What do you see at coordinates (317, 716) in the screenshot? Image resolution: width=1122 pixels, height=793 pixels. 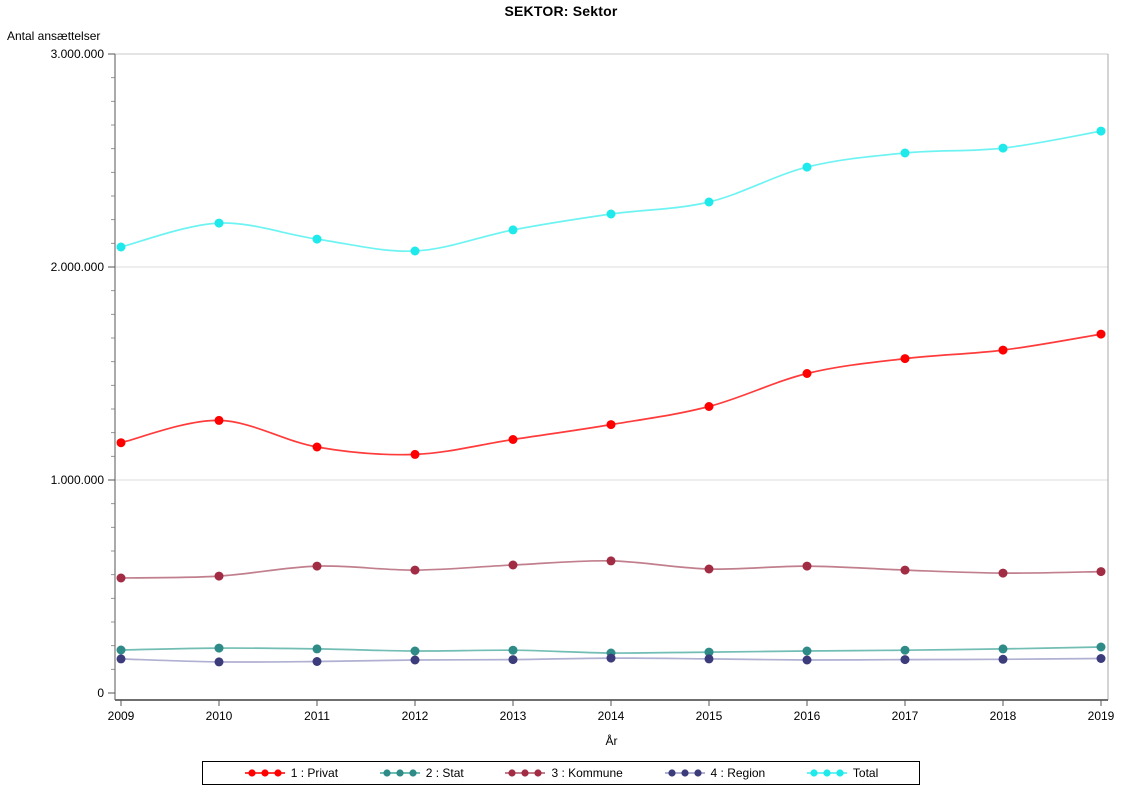 I see `x-tick-label: 2011` at bounding box center [317, 716].